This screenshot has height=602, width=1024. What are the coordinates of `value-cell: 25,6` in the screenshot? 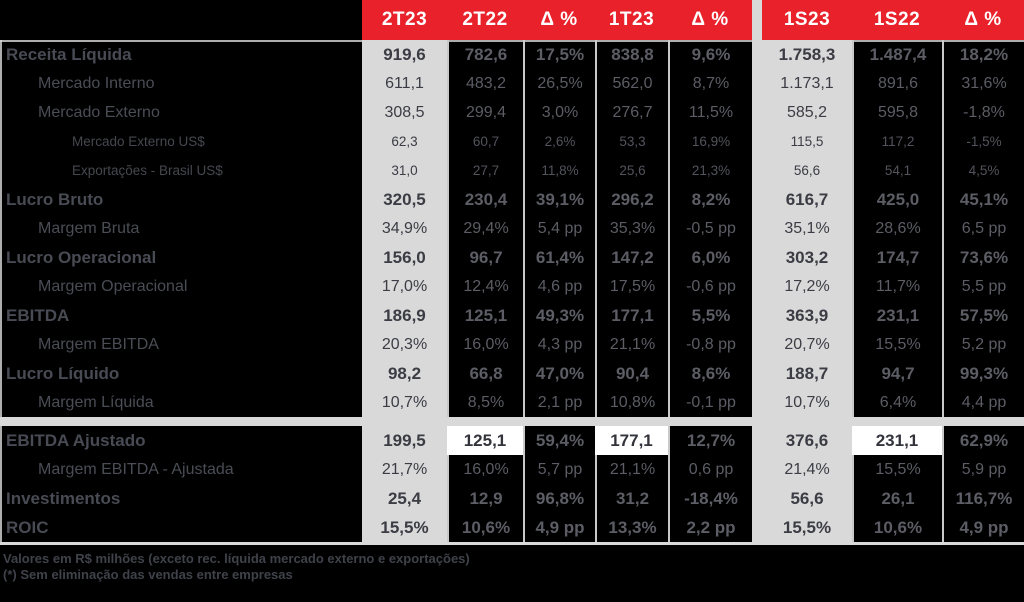 It's located at (631, 170).